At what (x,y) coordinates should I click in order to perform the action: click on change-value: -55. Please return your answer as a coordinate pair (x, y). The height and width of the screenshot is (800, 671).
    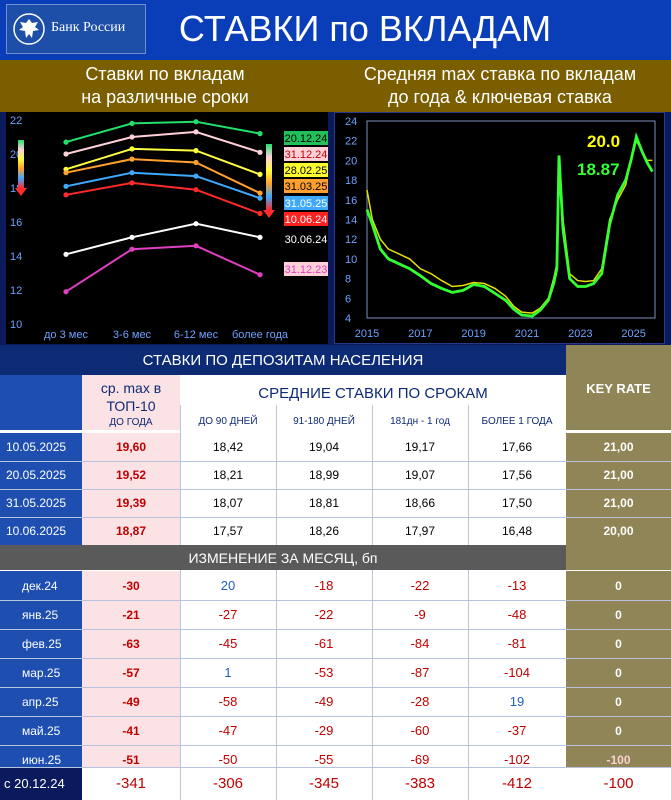
    Looking at the image, I should click on (324, 759).